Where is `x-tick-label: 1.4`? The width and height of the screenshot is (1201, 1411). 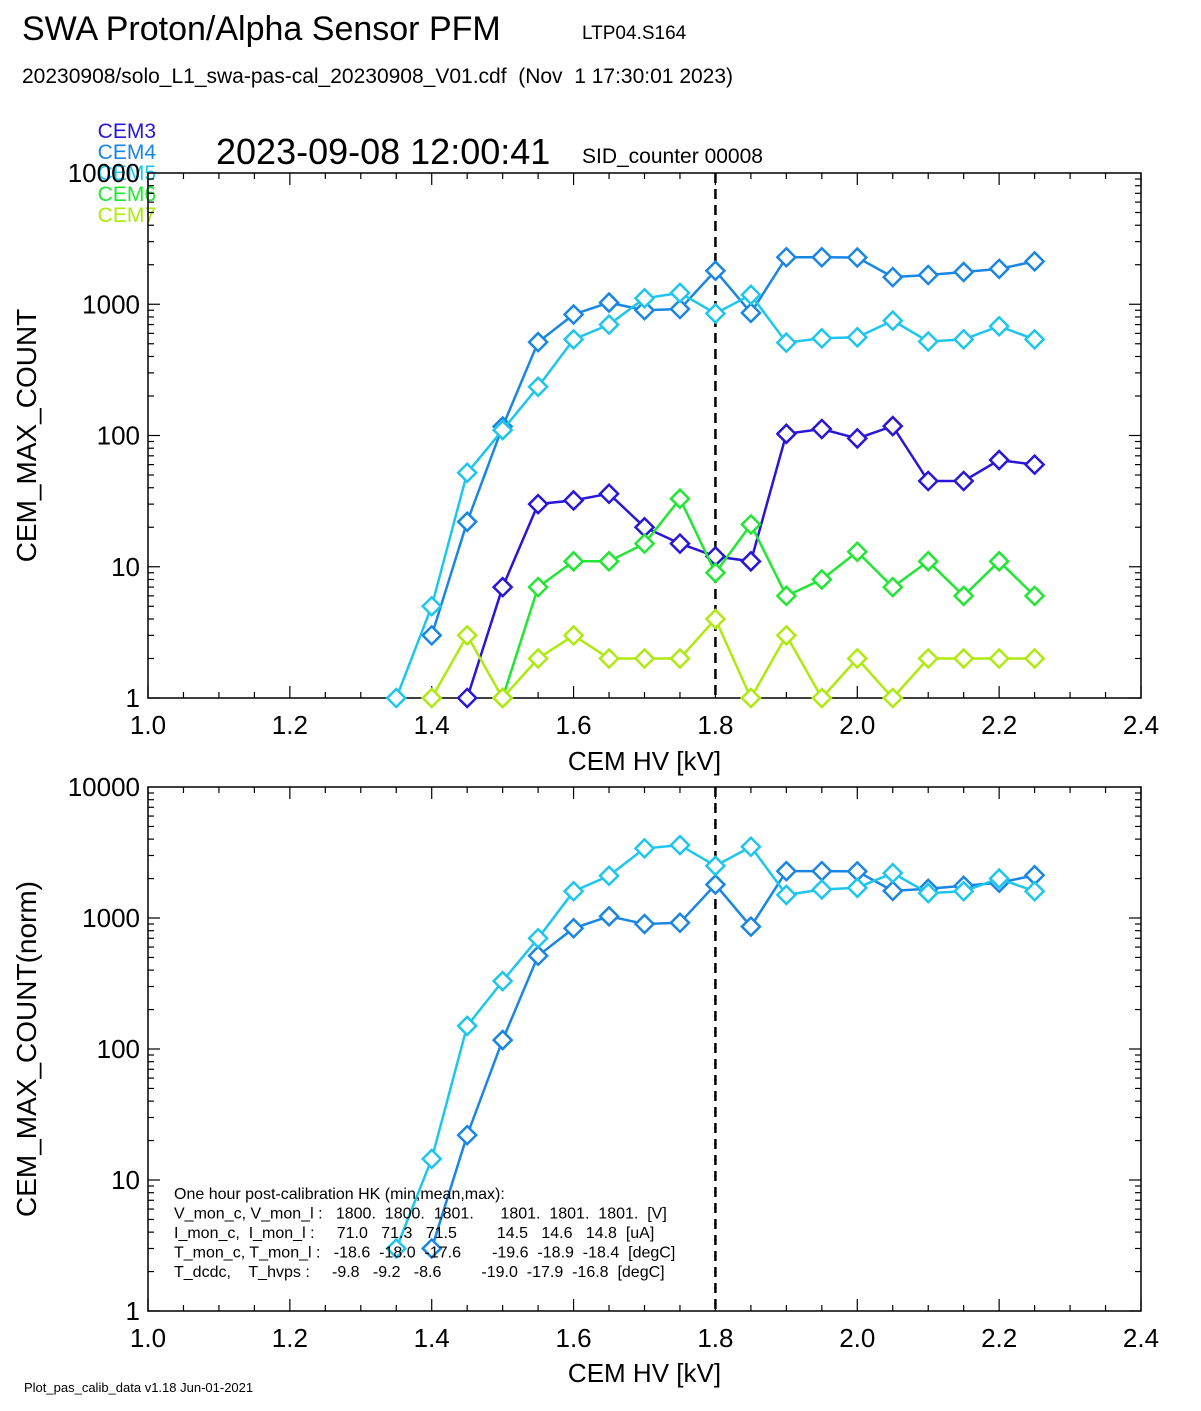 x-tick-label: 1.4 is located at coordinates (432, 725).